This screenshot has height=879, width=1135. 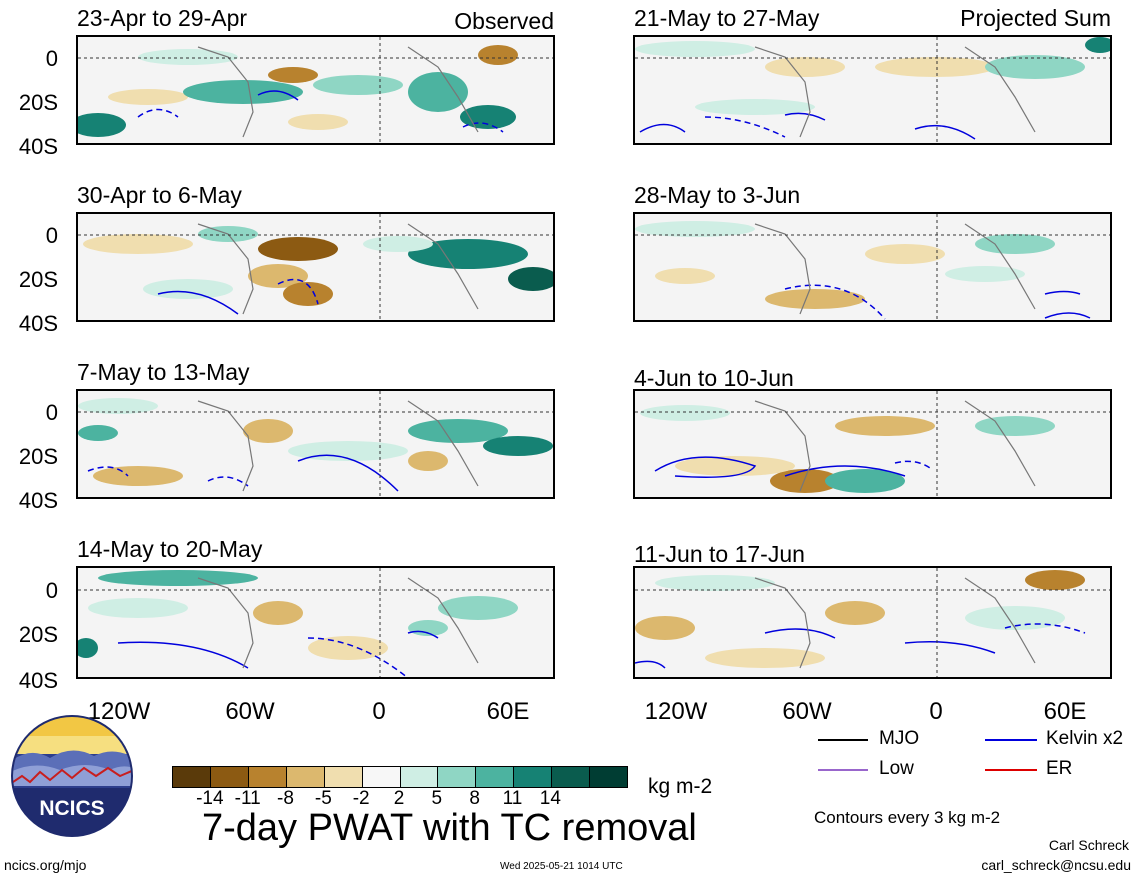 I want to click on low-line, so click(x=843, y=770).